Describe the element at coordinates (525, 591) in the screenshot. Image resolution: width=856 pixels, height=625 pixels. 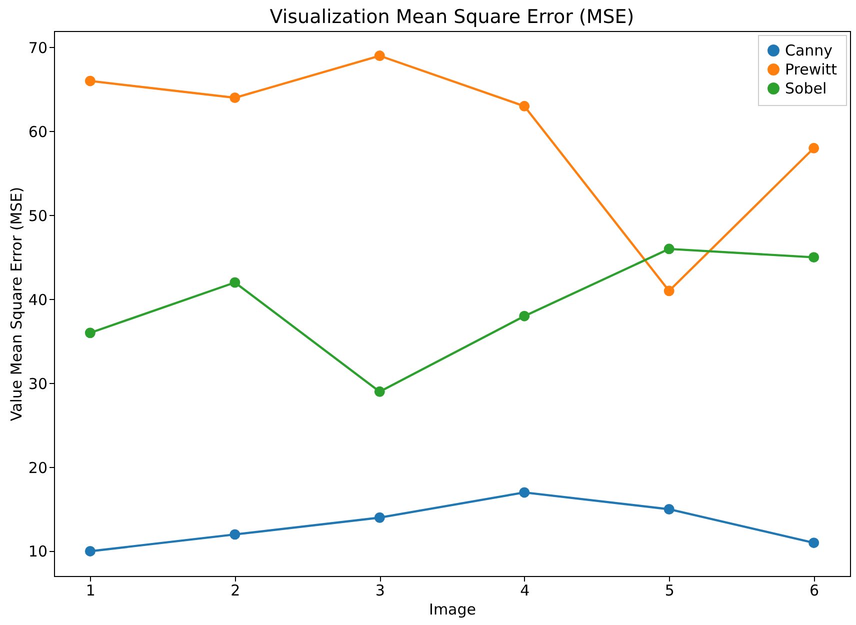
I see `x-tick-label: 4` at that location.